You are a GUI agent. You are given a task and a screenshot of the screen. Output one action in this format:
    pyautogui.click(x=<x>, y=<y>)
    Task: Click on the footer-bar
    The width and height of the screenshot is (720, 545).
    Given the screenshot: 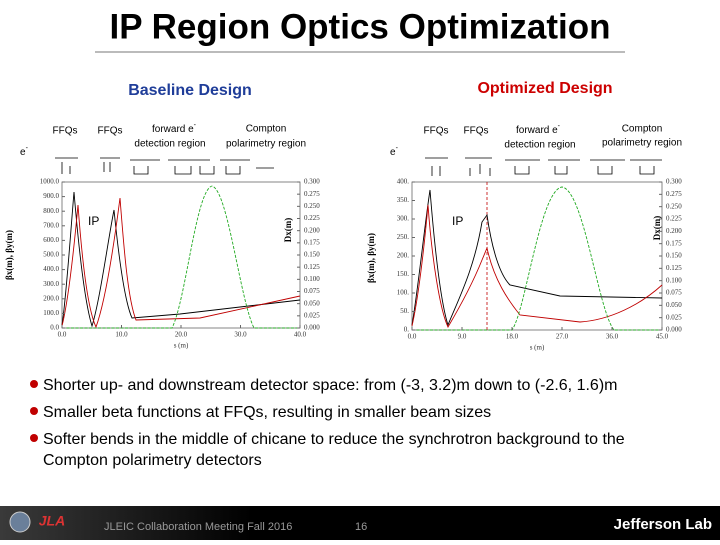 What is the action you would take?
    pyautogui.click(x=360, y=523)
    